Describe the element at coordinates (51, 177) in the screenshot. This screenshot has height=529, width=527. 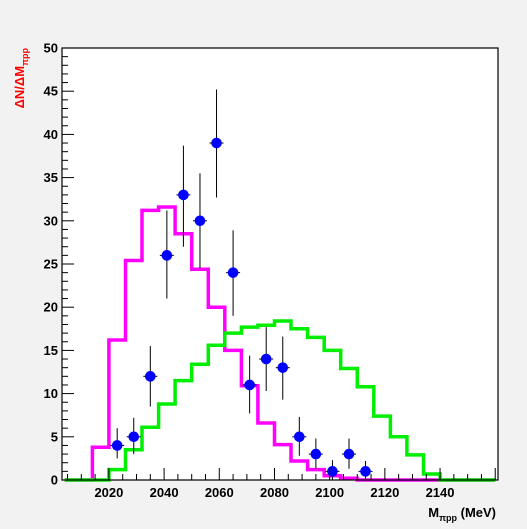
I see `y-tick-label: 35` at that location.